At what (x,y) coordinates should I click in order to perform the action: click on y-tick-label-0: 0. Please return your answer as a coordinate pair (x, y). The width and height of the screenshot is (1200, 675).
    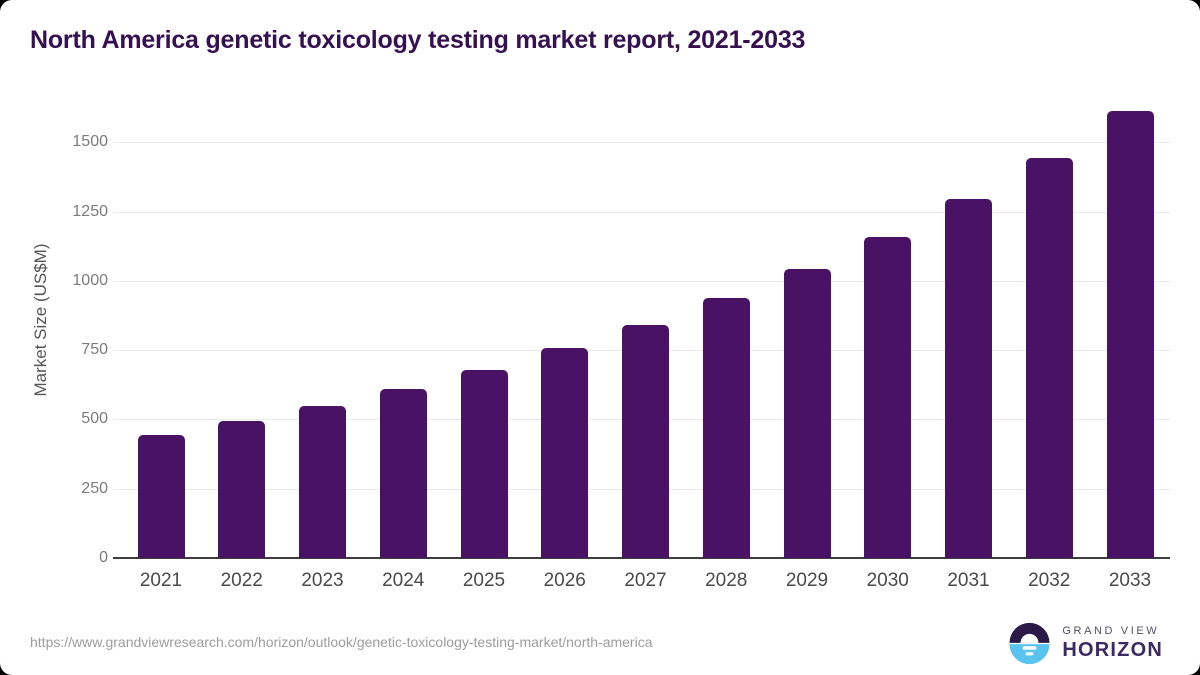
    Looking at the image, I should click on (103, 557).